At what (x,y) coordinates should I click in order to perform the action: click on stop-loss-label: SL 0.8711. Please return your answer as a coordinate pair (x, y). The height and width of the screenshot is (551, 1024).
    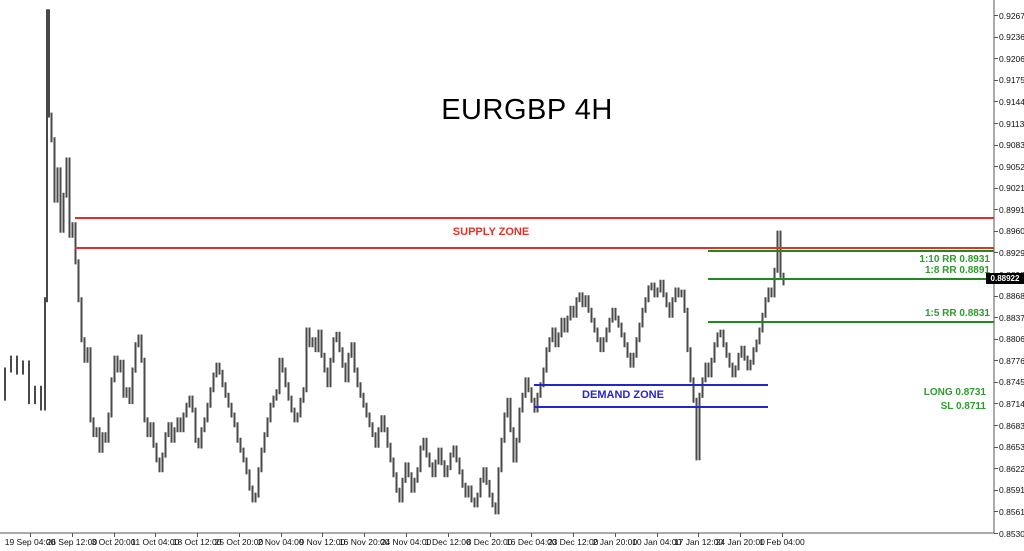
    Looking at the image, I should click on (963, 406).